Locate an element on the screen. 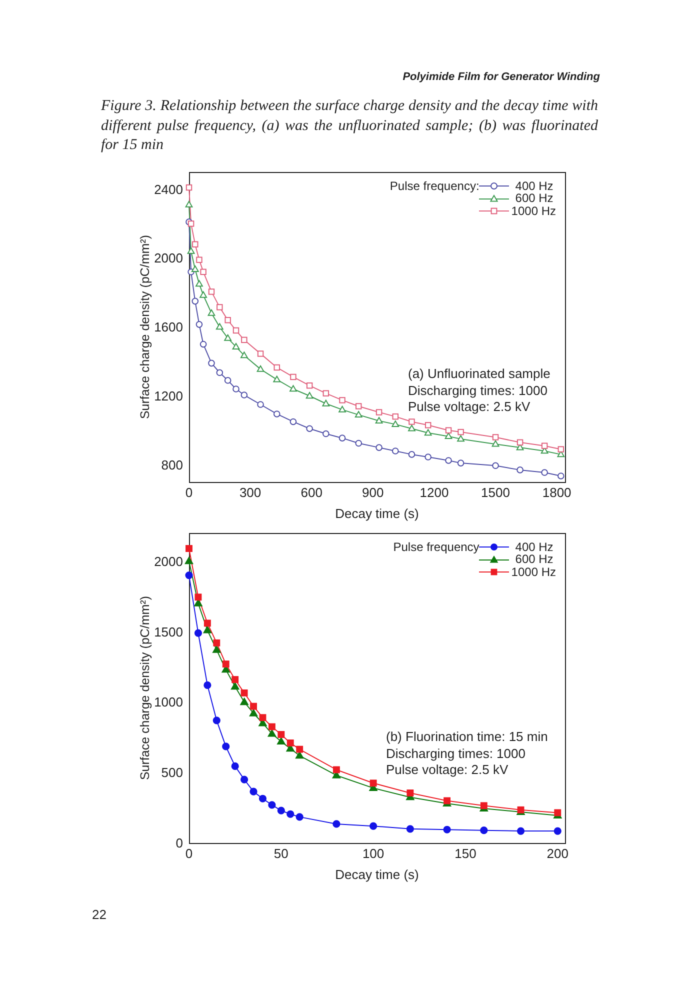 This screenshot has width=700, height=1000. legend-label: 1000 Hz is located at coordinates (533, 211).